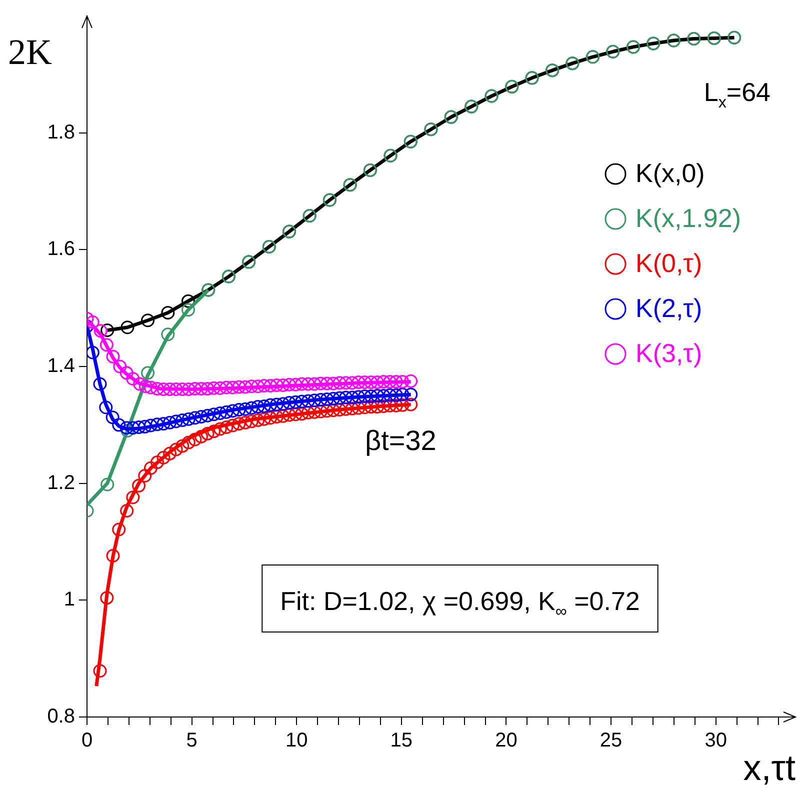 The width and height of the screenshot is (803, 788). What do you see at coordinates (192, 741) in the screenshot?
I see `x-tick-label: 5` at bounding box center [192, 741].